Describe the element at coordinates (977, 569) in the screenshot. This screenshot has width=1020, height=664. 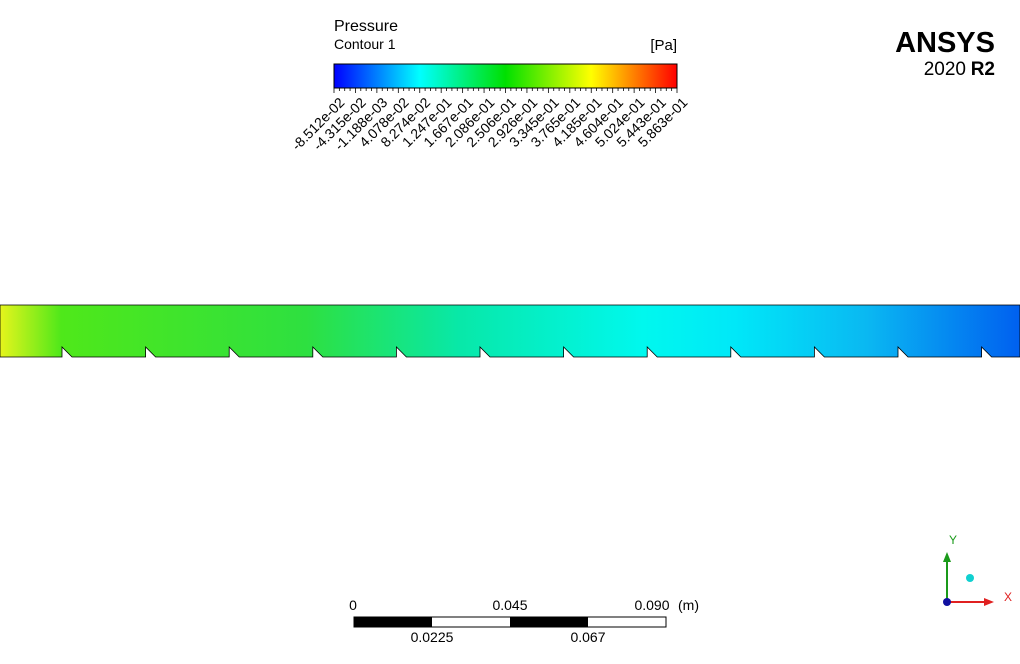
I see `axis-triad: Y X` at that location.